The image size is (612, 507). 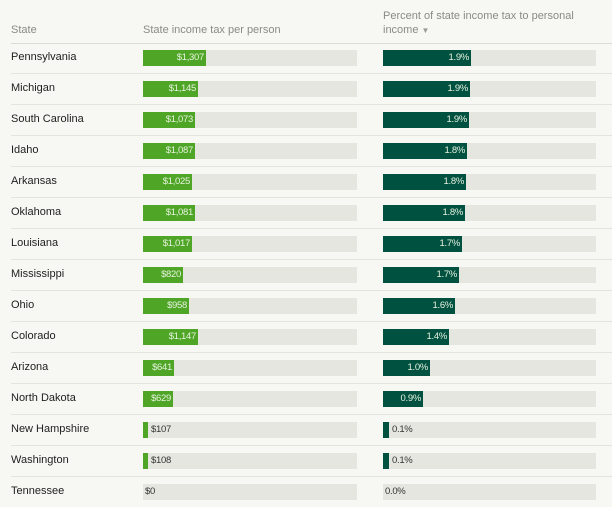 I want to click on table-row: Michigan $1,145 1.9%, so click(x=311, y=89).